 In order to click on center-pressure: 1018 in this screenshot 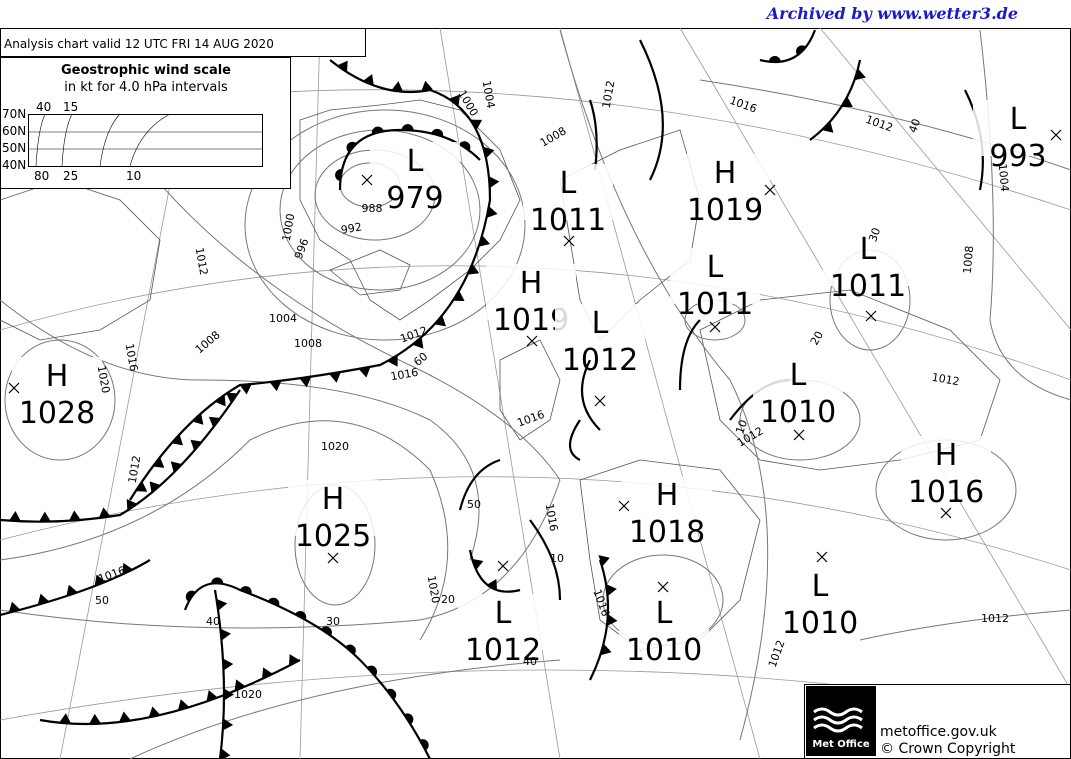, I will do `click(667, 532)`.